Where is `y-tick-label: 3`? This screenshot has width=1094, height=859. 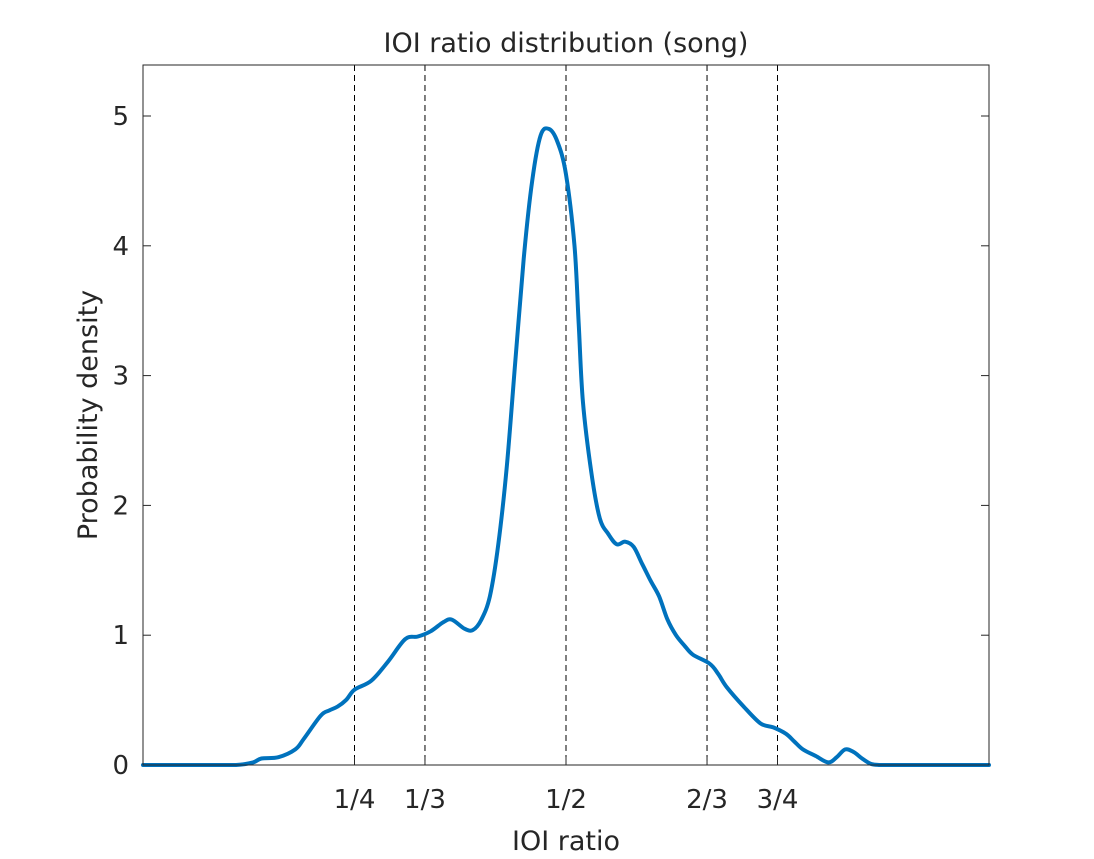 y-tick-label: 3 is located at coordinates (120, 377).